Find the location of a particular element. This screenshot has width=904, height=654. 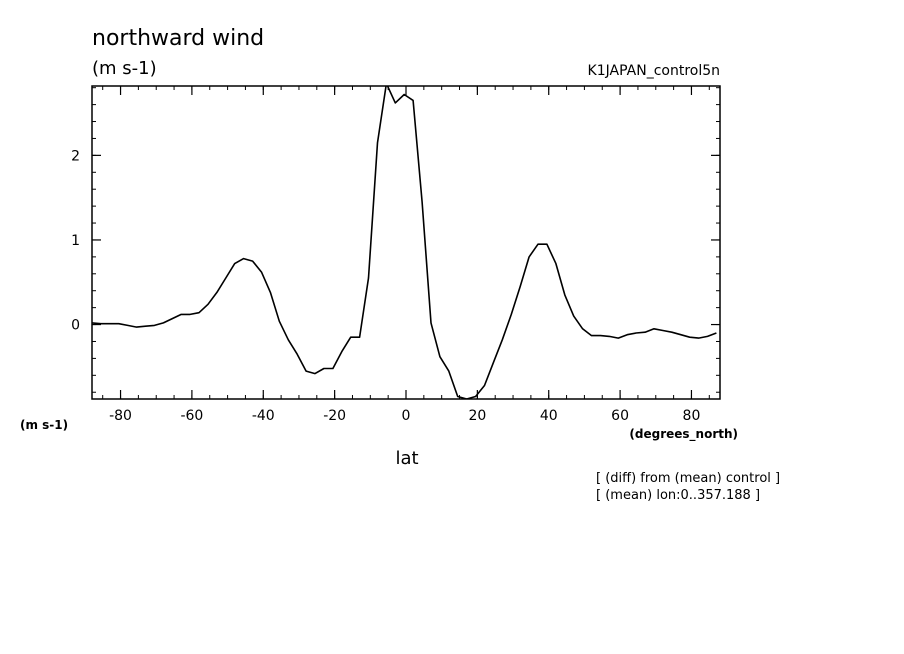

note-line-2: [ (mean) lon:0..357.188 ] is located at coordinates (678, 495).